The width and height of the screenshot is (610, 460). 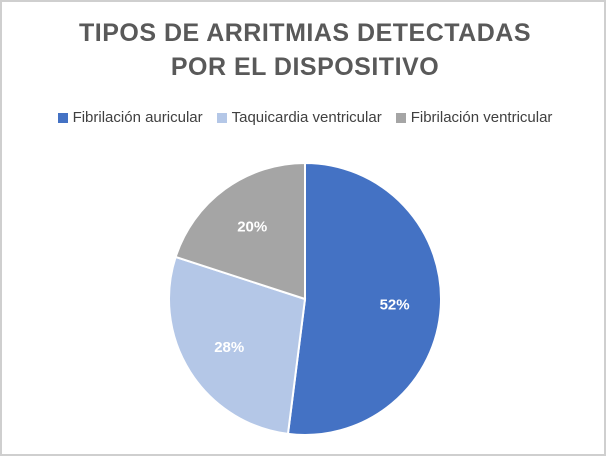 I want to click on legend-item-taquicardia-ventricular: Taquicardia ventricular, so click(x=299, y=118).